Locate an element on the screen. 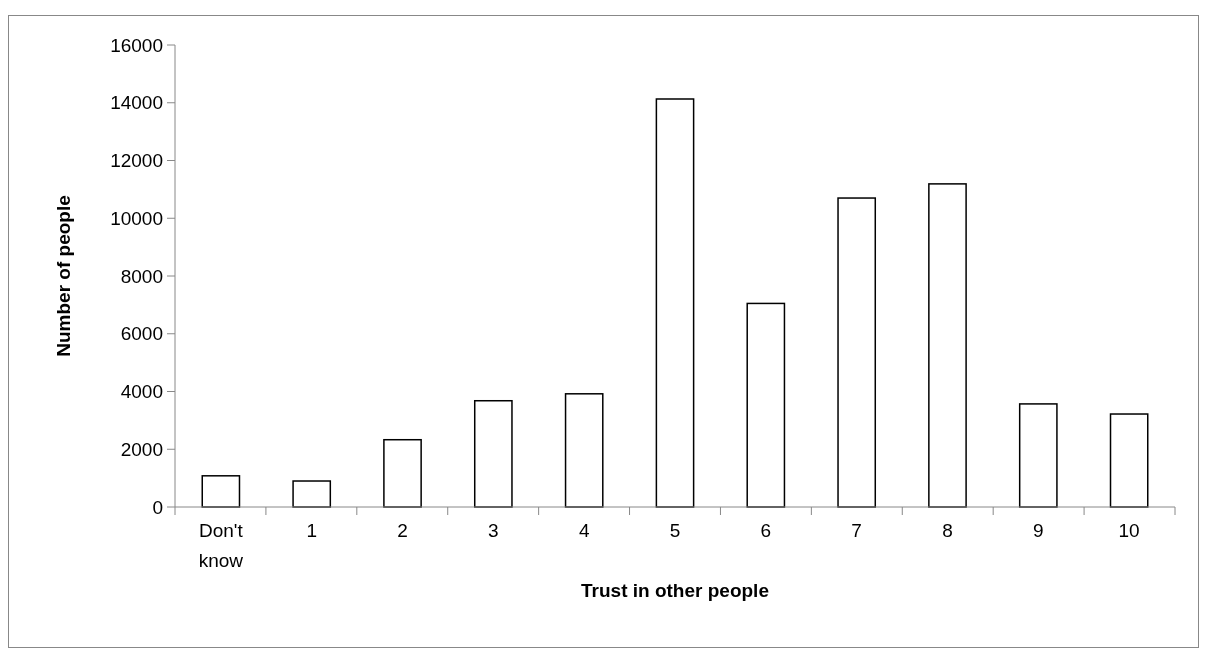 This screenshot has height=655, width=1206. x-tick-label: 3 is located at coordinates (493, 530).